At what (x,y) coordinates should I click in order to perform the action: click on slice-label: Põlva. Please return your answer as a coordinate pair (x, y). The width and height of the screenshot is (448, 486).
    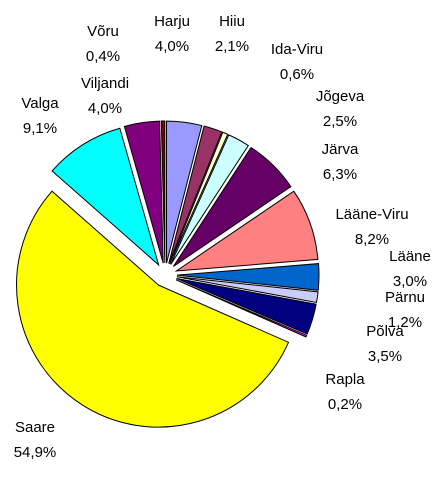
    Looking at the image, I should click on (385, 331).